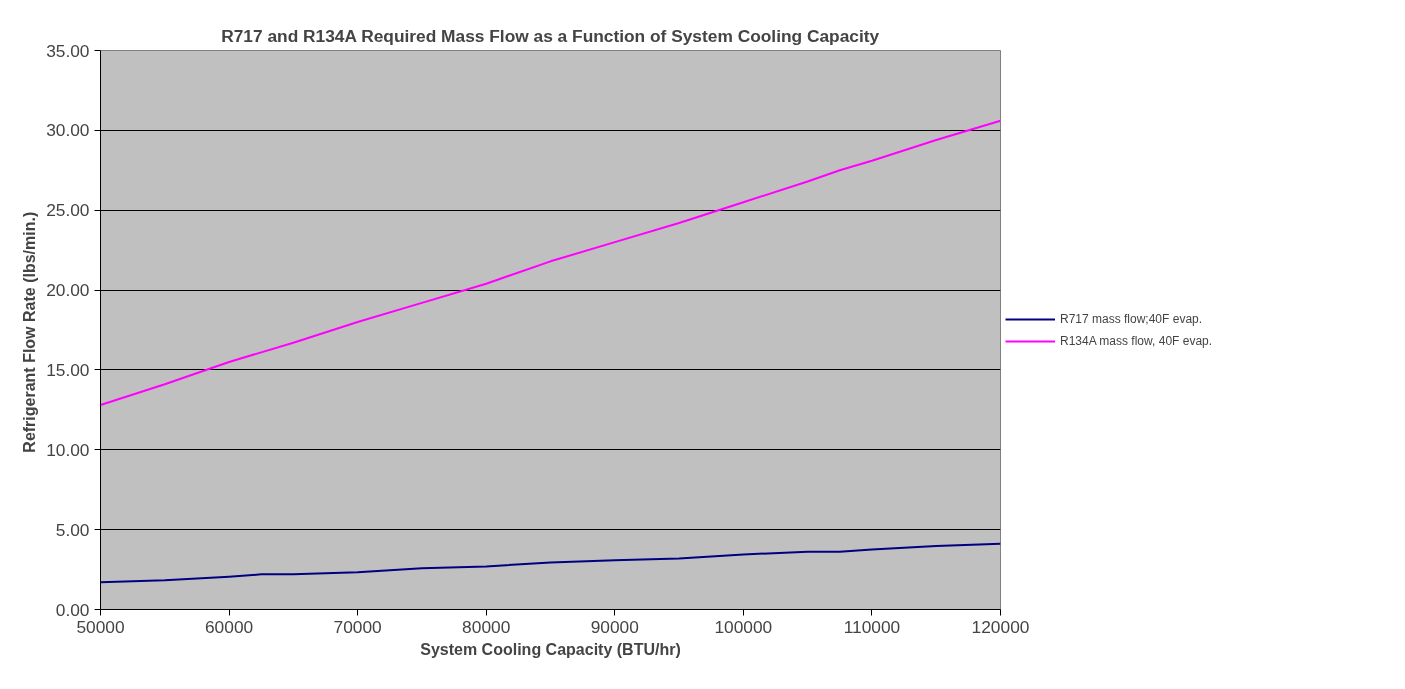 This screenshot has height=689, width=1405. Describe the element at coordinates (68, 290) in the screenshot. I see `y-tick-label: 20.00` at that location.